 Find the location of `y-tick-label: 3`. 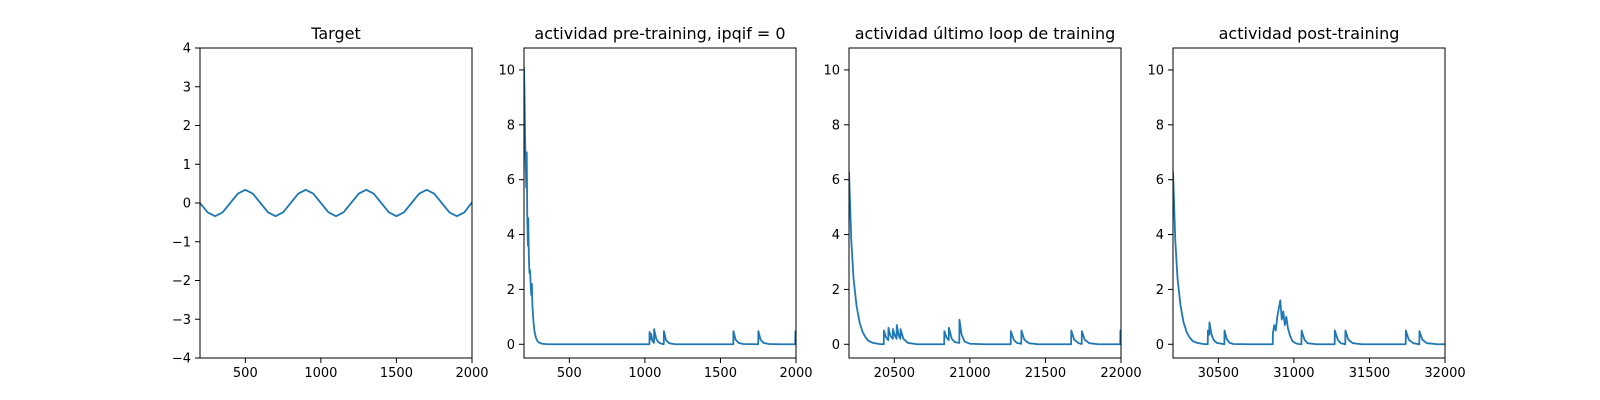

y-tick-label: 3 is located at coordinates (187, 87).